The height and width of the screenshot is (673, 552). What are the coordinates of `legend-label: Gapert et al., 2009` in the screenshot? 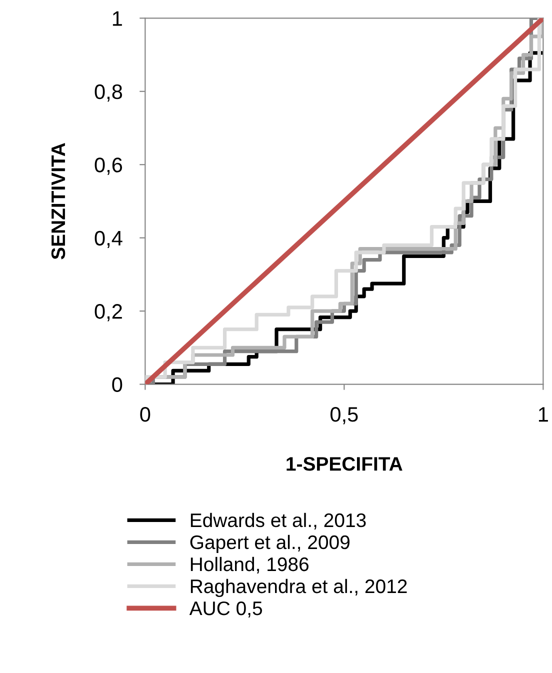 It's located at (270, 544).